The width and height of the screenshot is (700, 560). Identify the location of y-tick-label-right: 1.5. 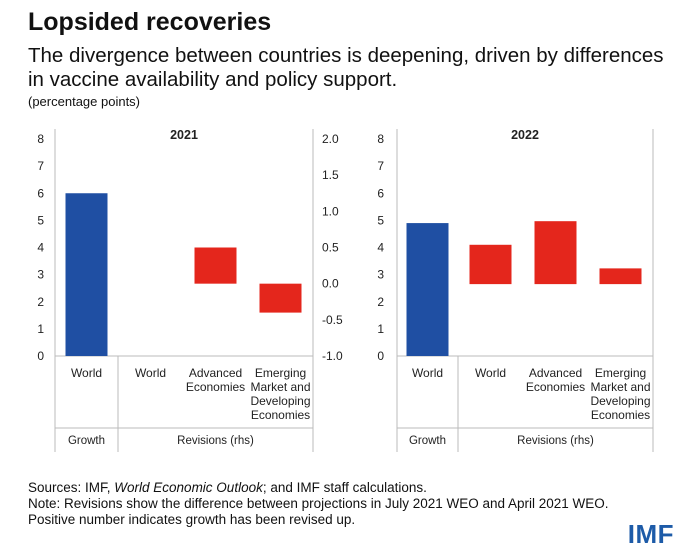
(330, 175).